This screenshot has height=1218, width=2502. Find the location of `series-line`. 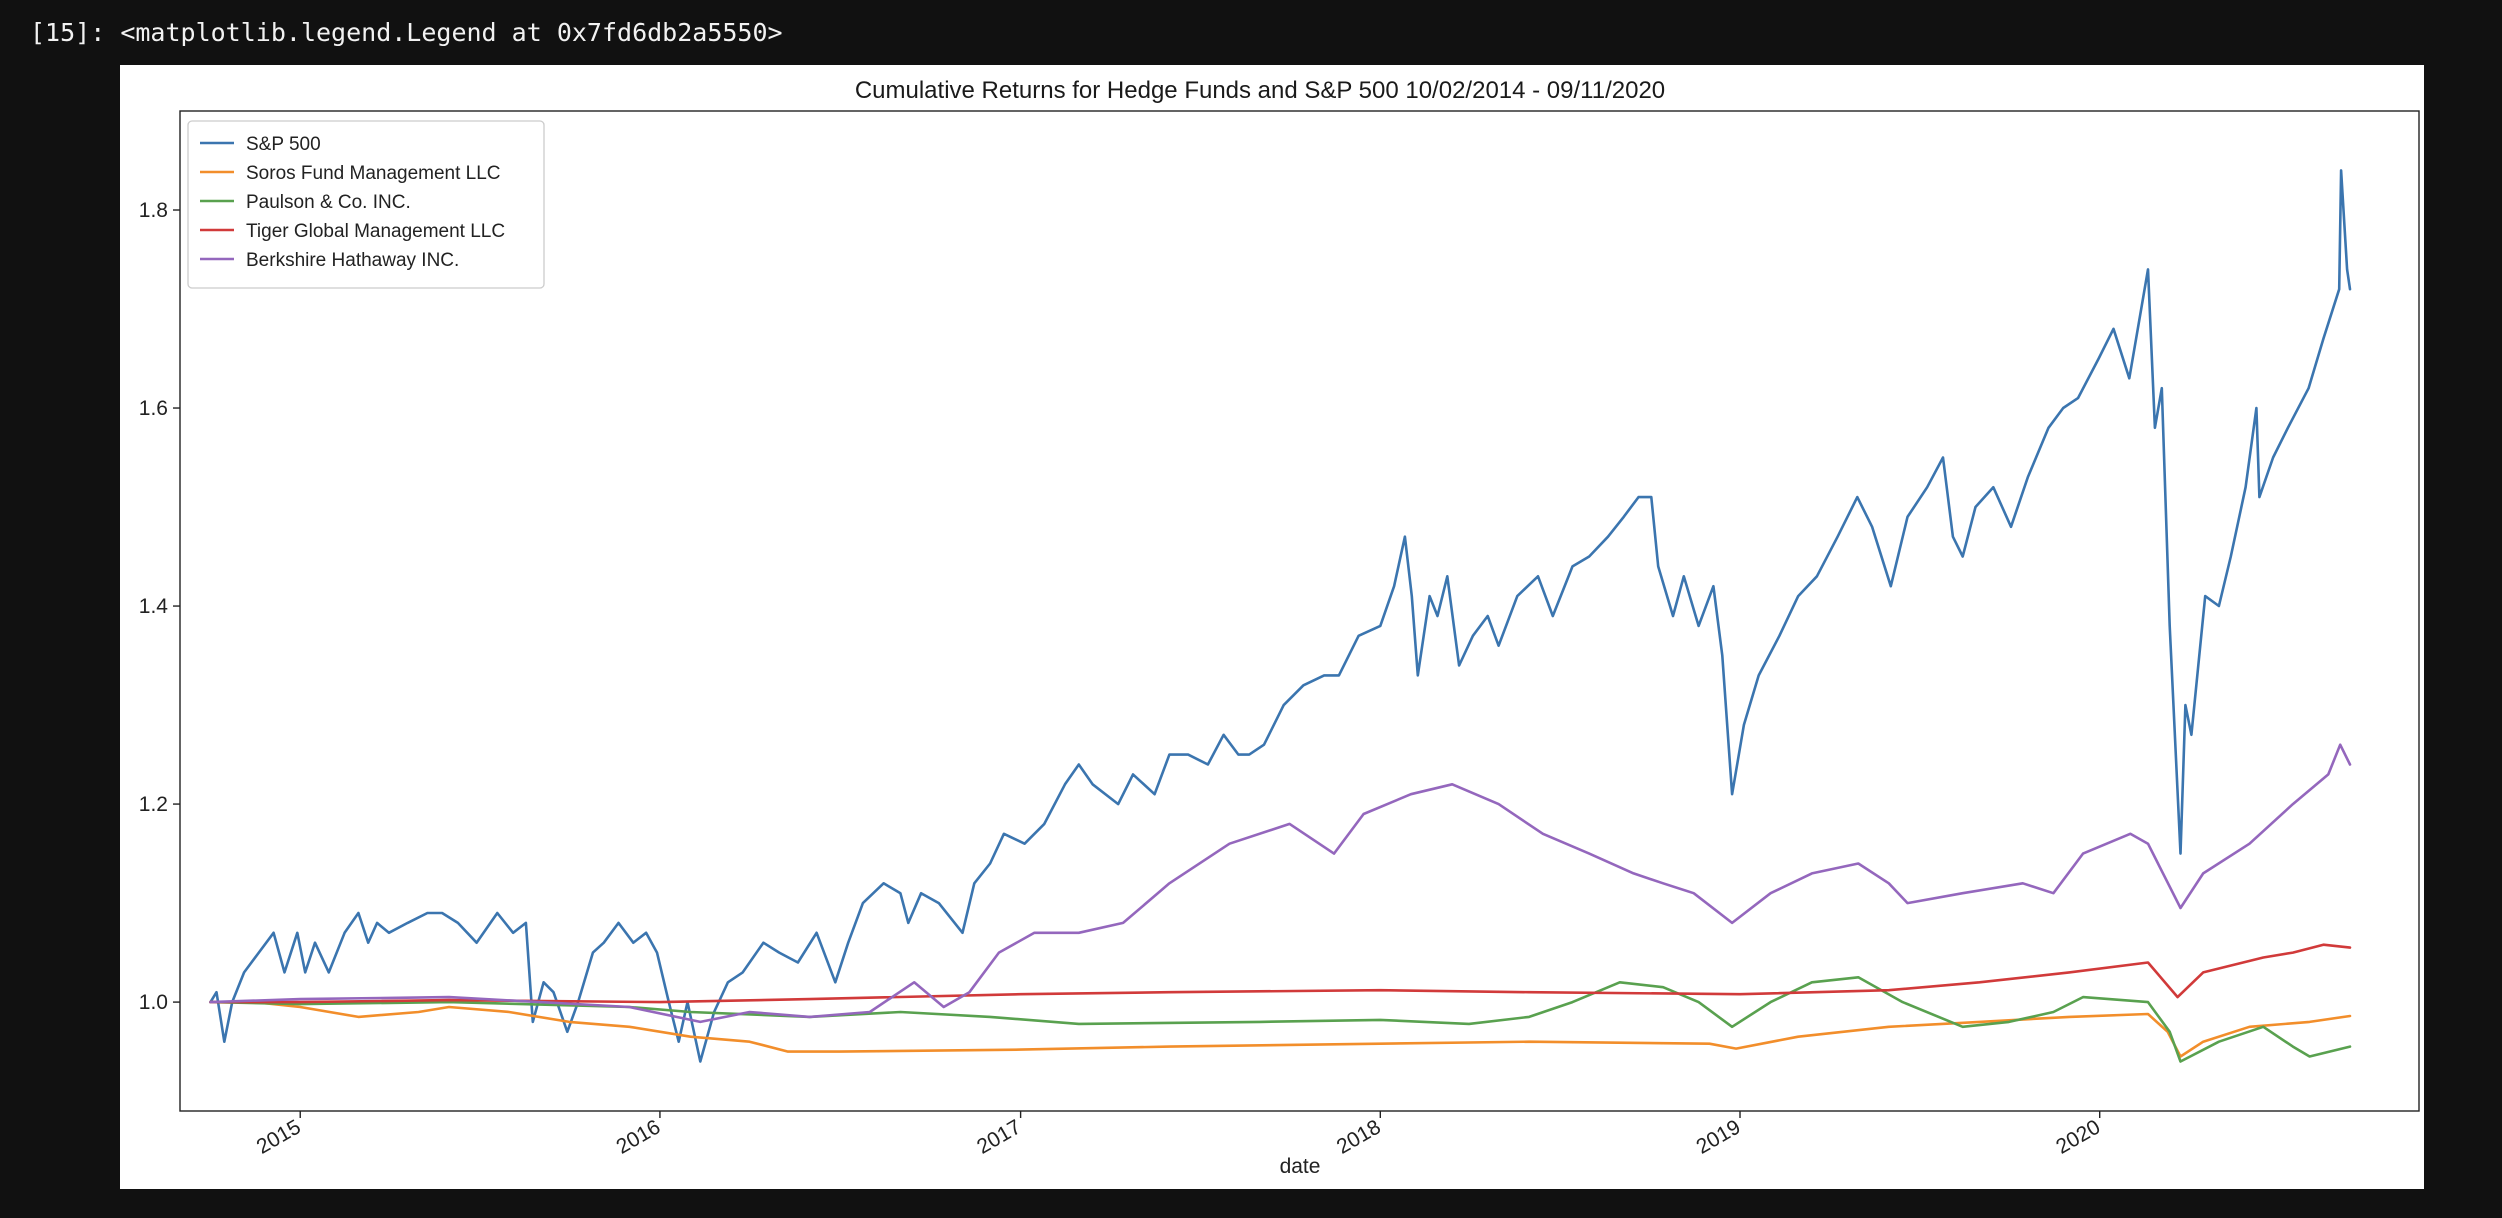

series-line is located at coordinates (1280, 973).